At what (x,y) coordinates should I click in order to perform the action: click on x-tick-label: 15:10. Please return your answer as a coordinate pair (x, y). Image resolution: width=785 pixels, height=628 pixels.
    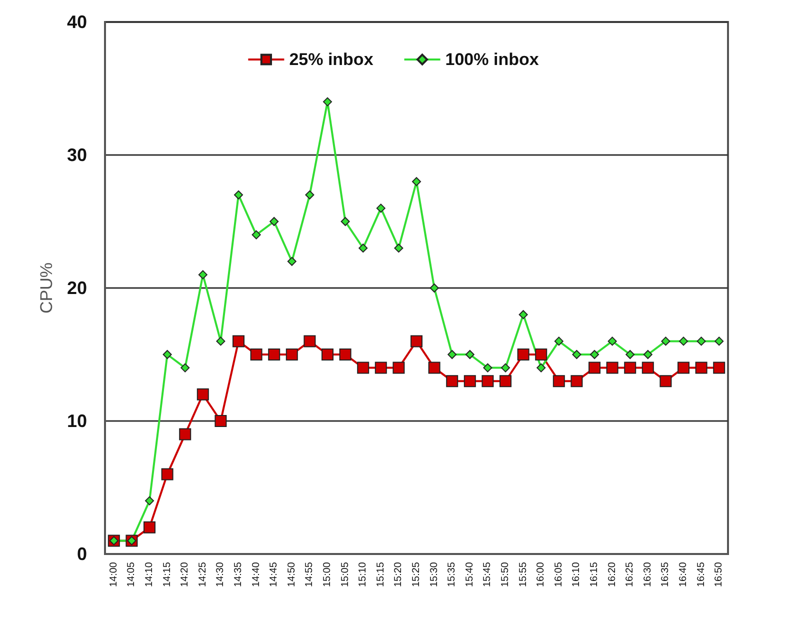
    Looking at the image, I should click on (363, 575).